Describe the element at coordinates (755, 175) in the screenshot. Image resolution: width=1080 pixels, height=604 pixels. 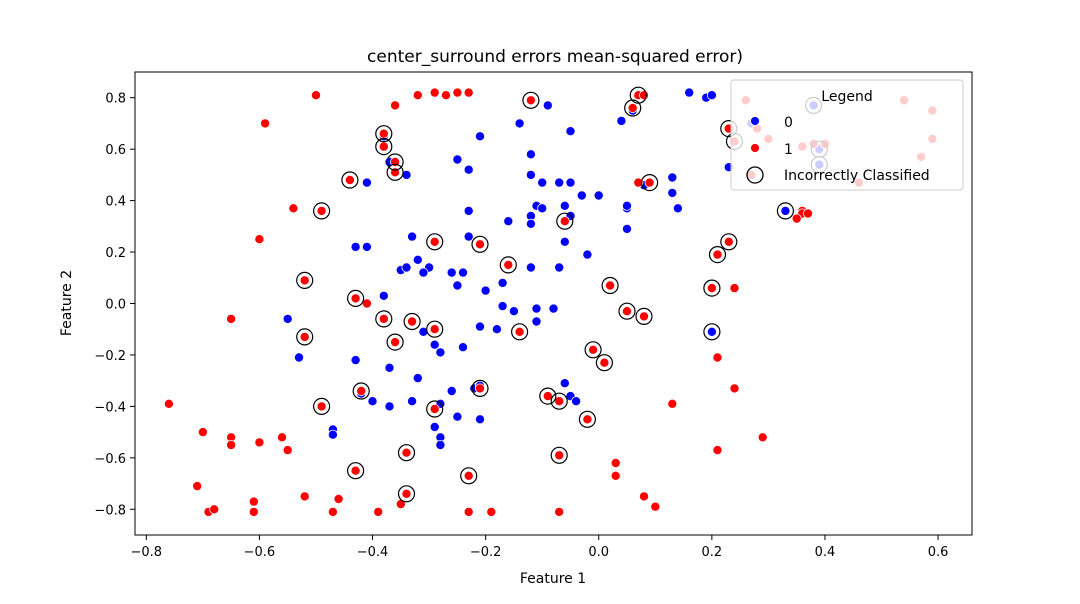
I see `legend-marker-incorrect` at that location.